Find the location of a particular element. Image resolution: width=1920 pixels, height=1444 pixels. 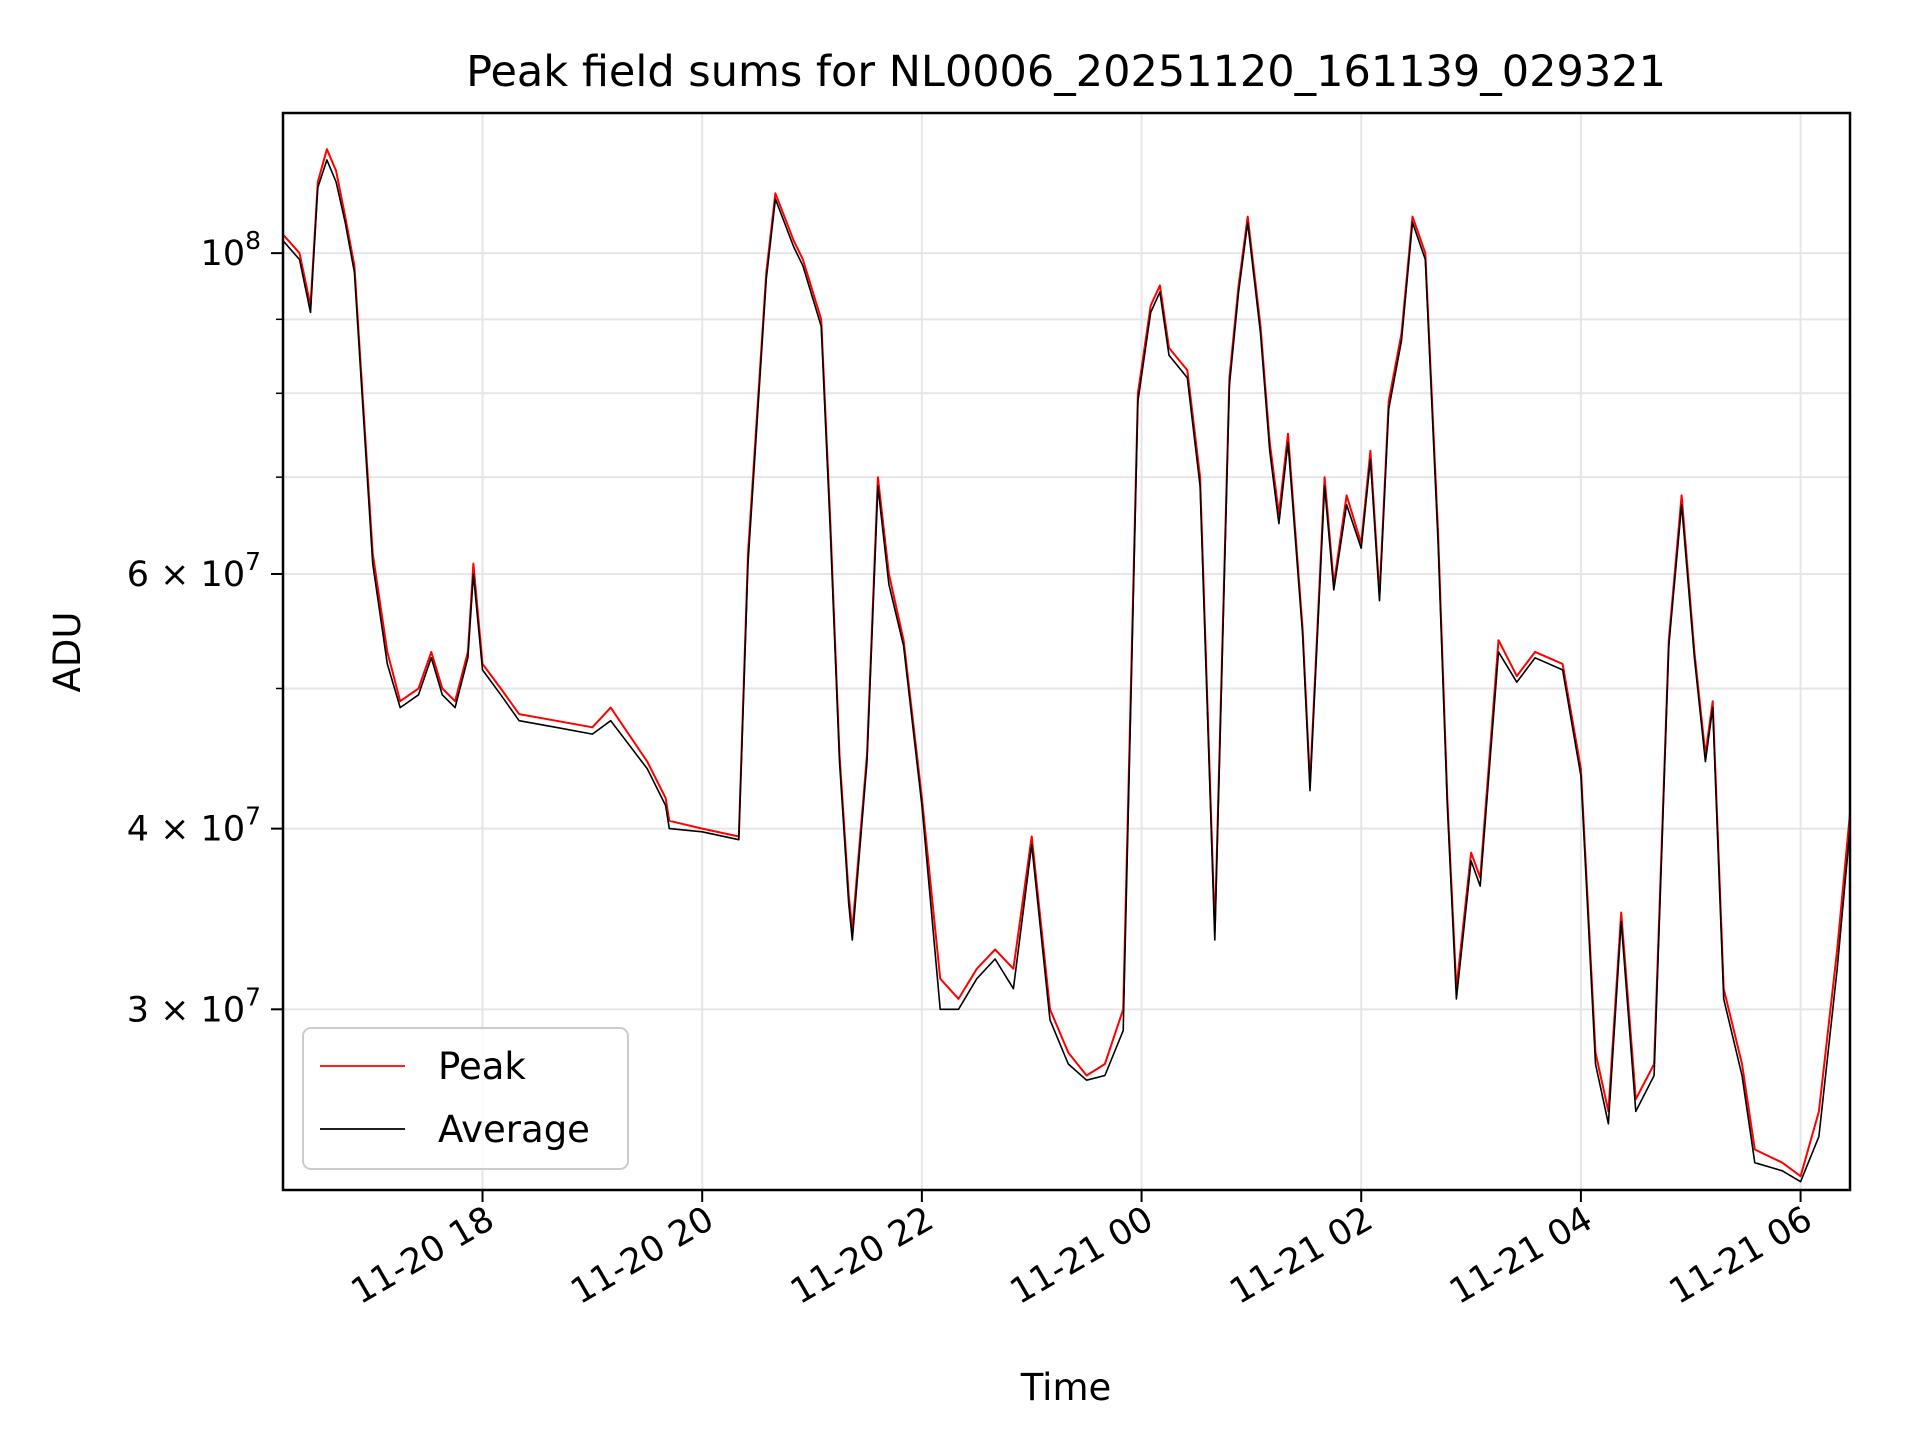

legend: Peak Average is located at coordinates (465, 1098).